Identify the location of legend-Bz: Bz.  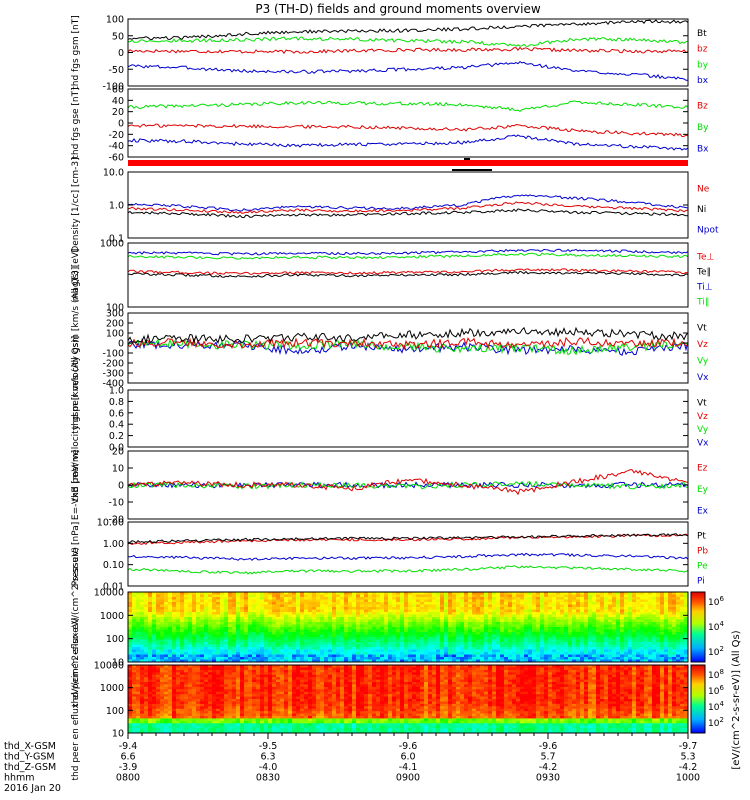
(702, 107).